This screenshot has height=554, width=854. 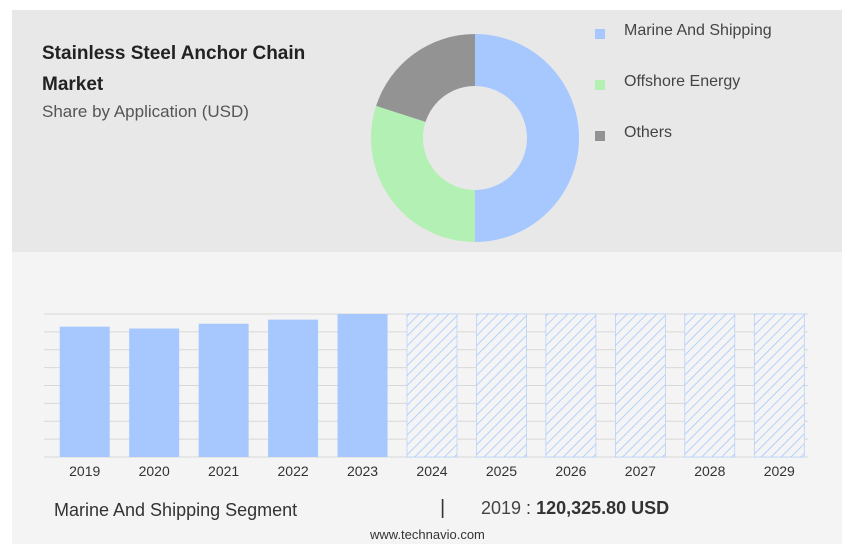 What do you see at coordinates (603, 508) in the screenshot?
I see `segment-amount: 120,325.80 USD` at bounding box center [603, 508].